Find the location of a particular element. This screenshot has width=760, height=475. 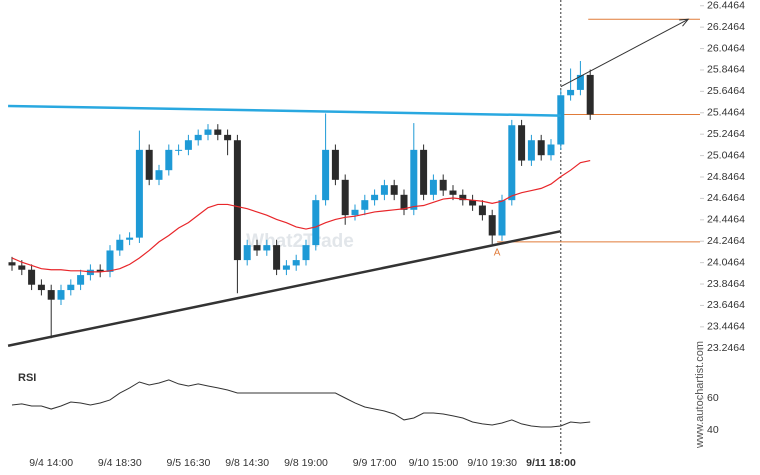

y-tick-label: 26.4464 is located at coordinates (726, 6).